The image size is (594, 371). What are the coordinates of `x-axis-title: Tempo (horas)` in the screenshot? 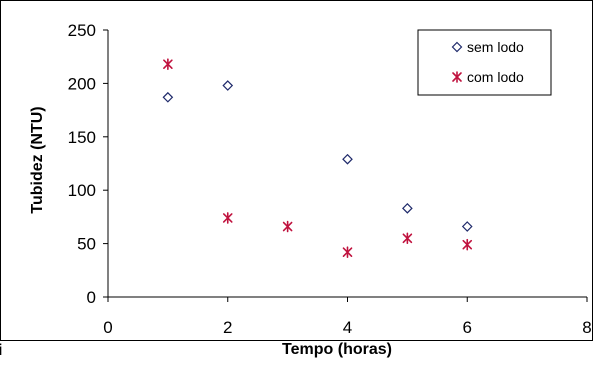 It's located at (337, 349).